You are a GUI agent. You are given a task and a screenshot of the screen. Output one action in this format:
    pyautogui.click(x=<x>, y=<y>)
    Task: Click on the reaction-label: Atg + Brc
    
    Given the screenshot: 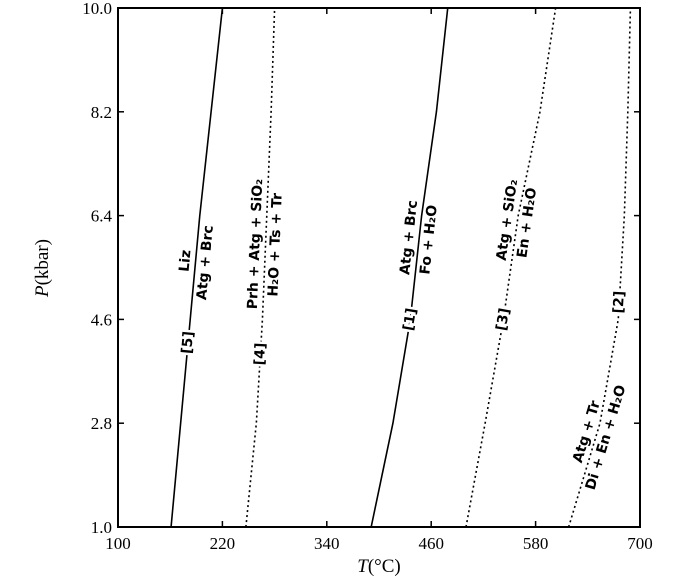 What is the action you would take?
    pyautogui.click(x=205, y=263)
    